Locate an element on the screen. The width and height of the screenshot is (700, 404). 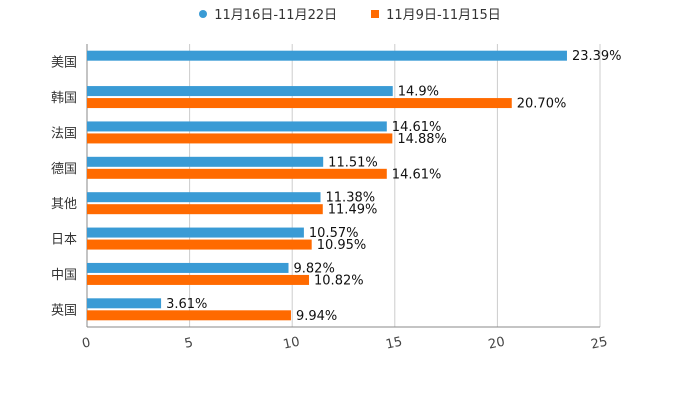
x-tick-label: 15 is located at coordinates (393, 344).